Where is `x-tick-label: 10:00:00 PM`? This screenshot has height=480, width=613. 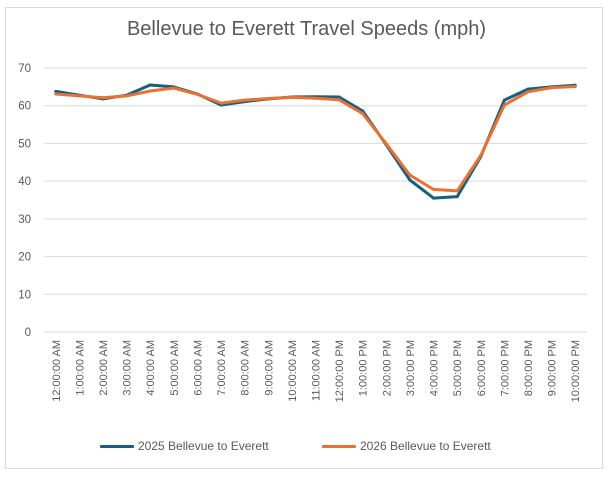 x-tick-label: 10:00:00 PM is located at coordinates (576, 371).